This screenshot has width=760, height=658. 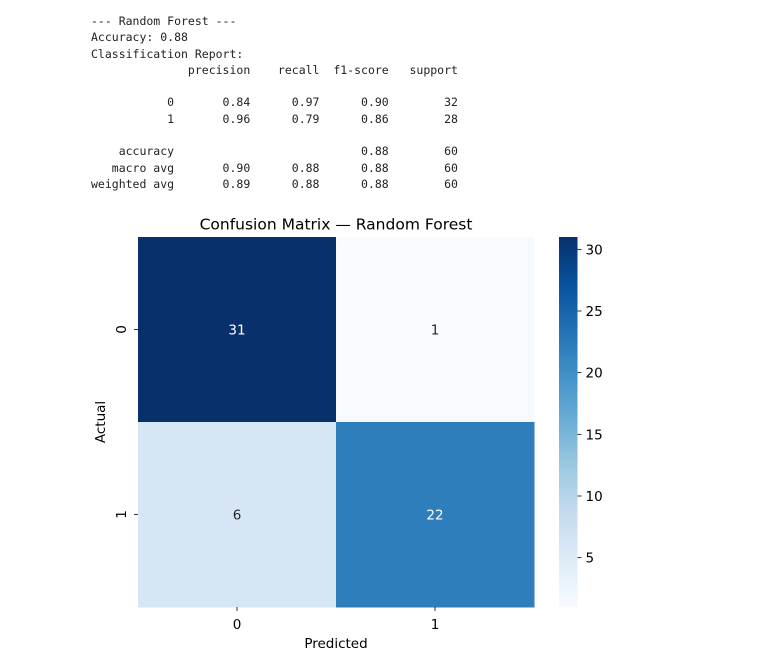 I want to click on heatmap-cell-r1-c1, so click(x=435, y=515).